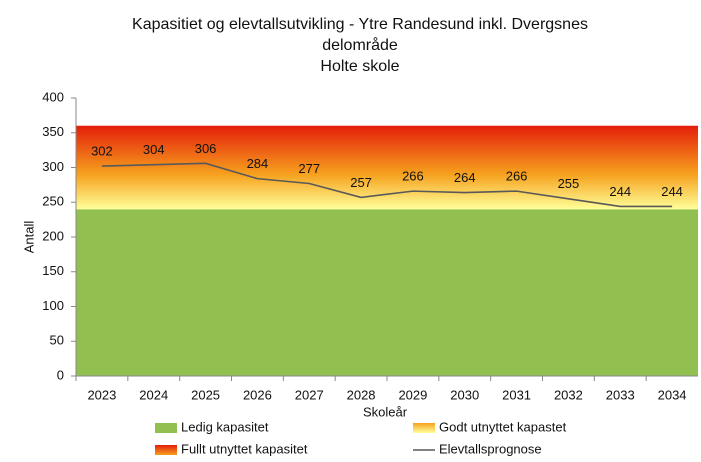 Image resolution: width=701 pixels, height=462 pixels. What do you see at coordinates (53, 201) in the screenshot?
I see `y-tick-label: 250` at bounding box center [53, 201].